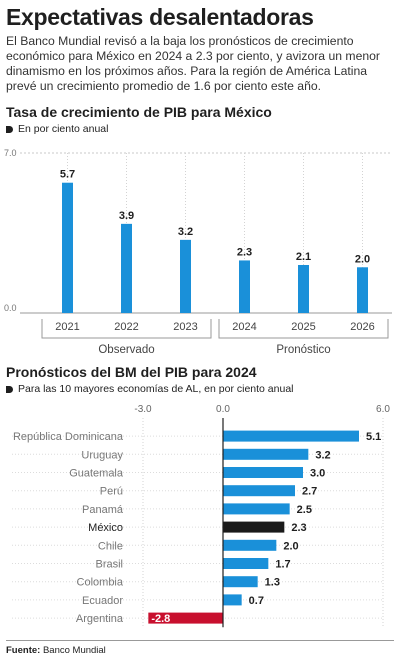 Image resolution: width=400 pixels, height=660 pixels. What do you see at coordinates (100, 583) in the screenshot?
I see `category-label: Colombia` at bounding box center [100, 583].